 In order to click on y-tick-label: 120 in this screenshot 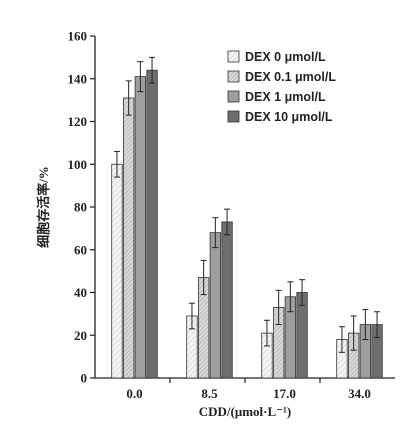, I will do `click(78, 121)`.